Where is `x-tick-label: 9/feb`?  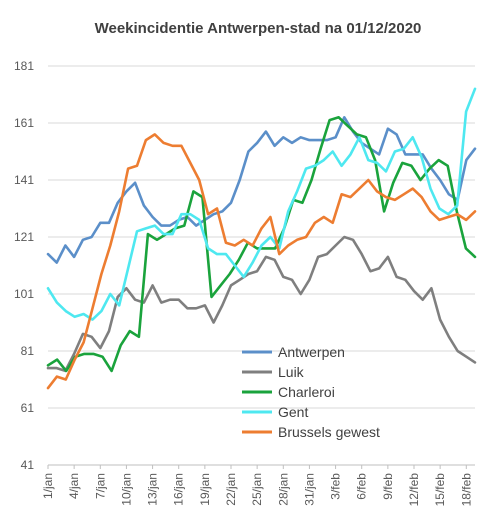
x-tick-label: 9/feb is located at coordinates (388, 486).